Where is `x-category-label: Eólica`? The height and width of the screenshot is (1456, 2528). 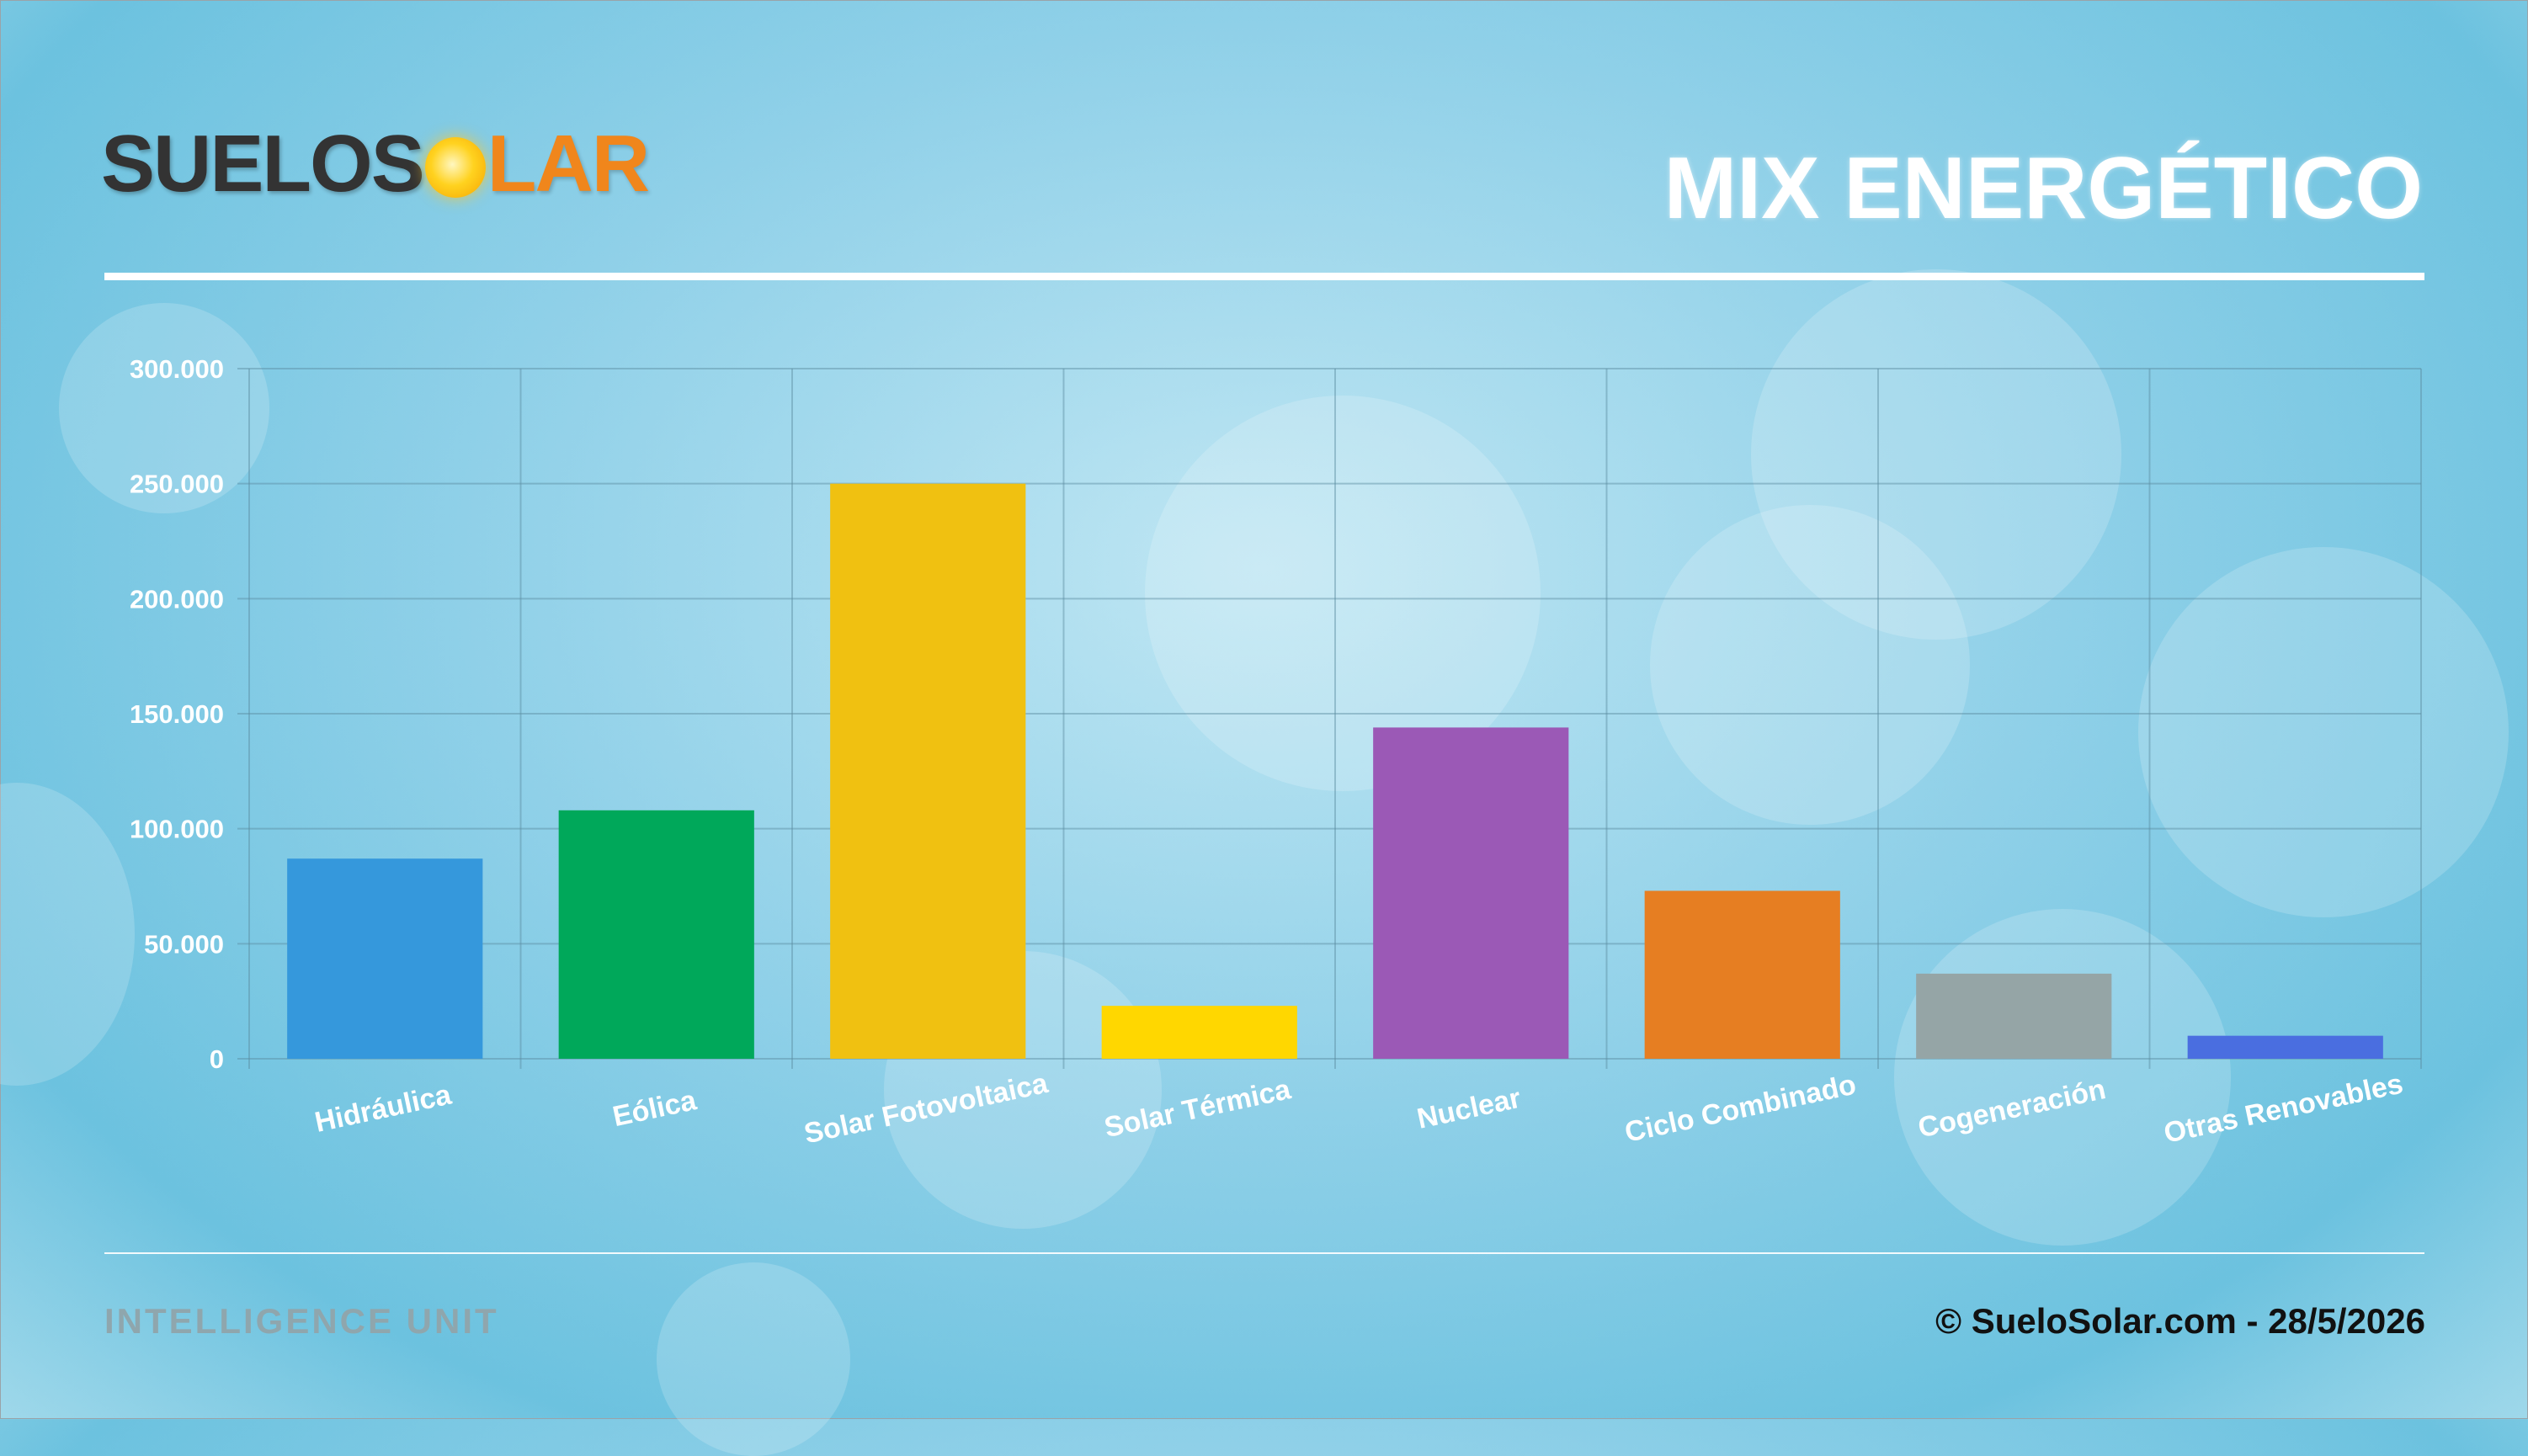 x-category-label: Eólica is located at coordinates (655, 1108).